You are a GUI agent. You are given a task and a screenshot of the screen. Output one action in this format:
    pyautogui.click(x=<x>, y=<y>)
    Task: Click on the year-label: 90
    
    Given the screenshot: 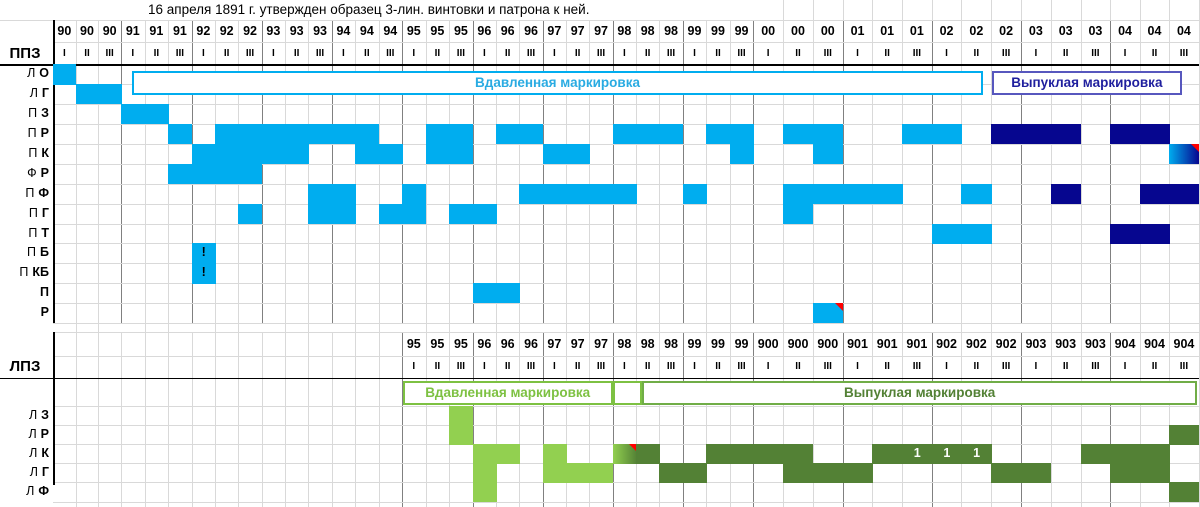 What is the action you would take?
    pyautogui.click(x=109, y=31)
    